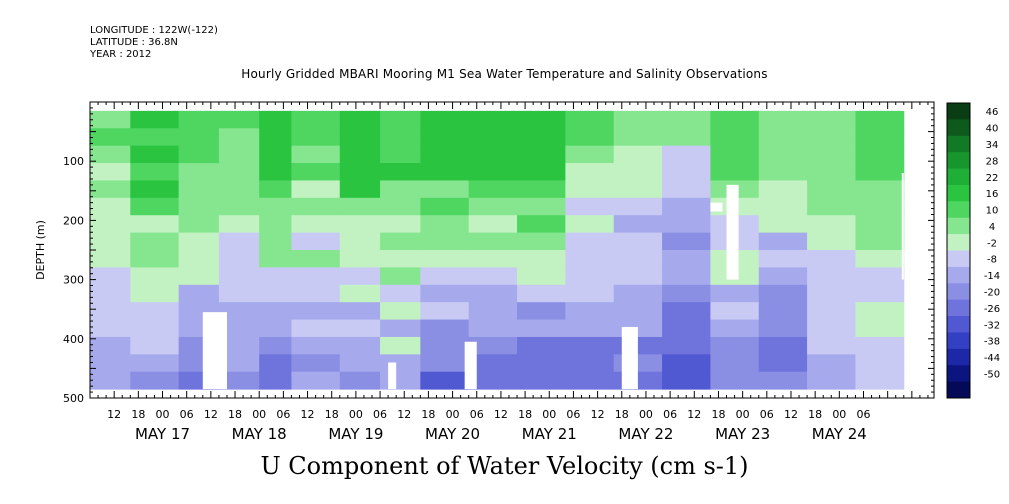 Image resolution: width=1009 pixels, height=504 pixels. What do you see at coordinates (134, 42) in the screenshot?
I see `latitude-label: LATITUDE : 36.8N` at bounding box center [134, 42].